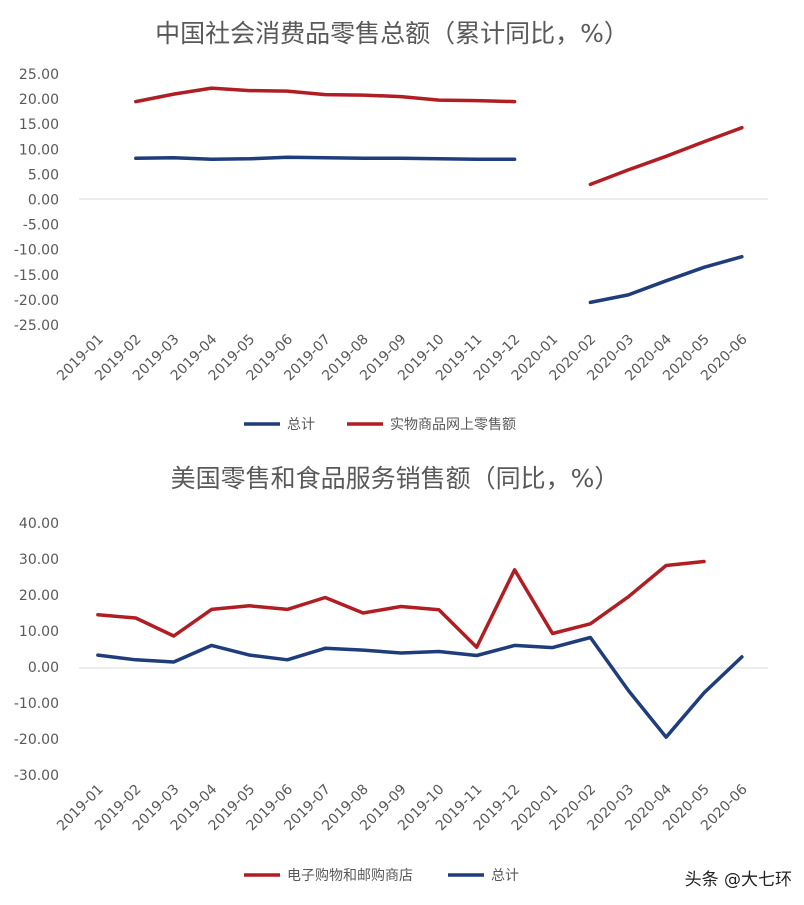 The width and height of the screenshot is (804, 905). What do you see at coordinates (392, 33) in the screenshot?
I see `chart-title: 中国社会消费品零售总额（累计同比，%）` at bounding box center [392, 33].